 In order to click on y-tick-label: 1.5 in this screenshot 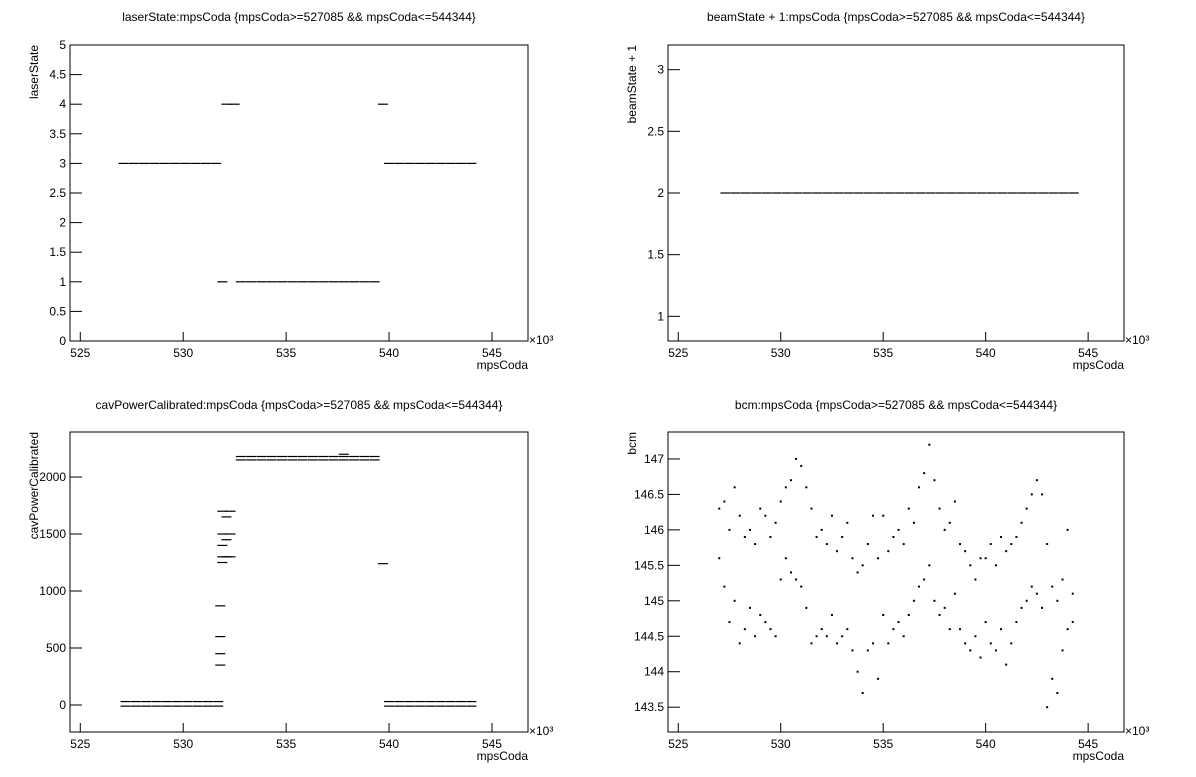, I will do `click(655, 255)`.